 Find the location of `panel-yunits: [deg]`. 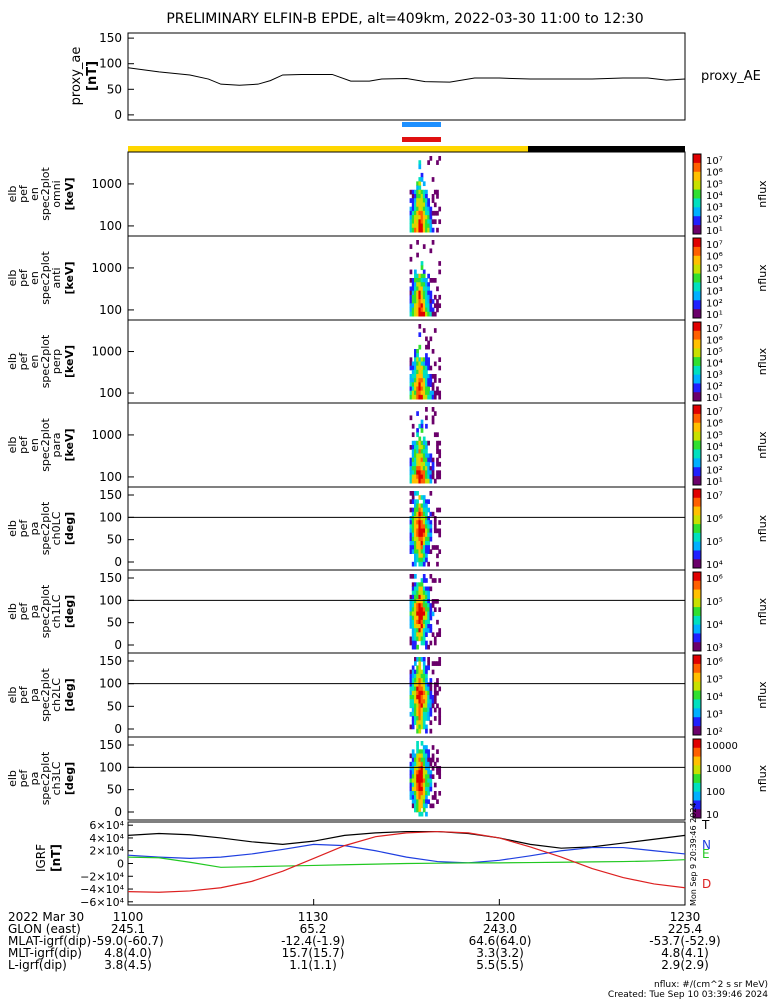

panel-yunits: [deg] is located at coordinates (69, 528).